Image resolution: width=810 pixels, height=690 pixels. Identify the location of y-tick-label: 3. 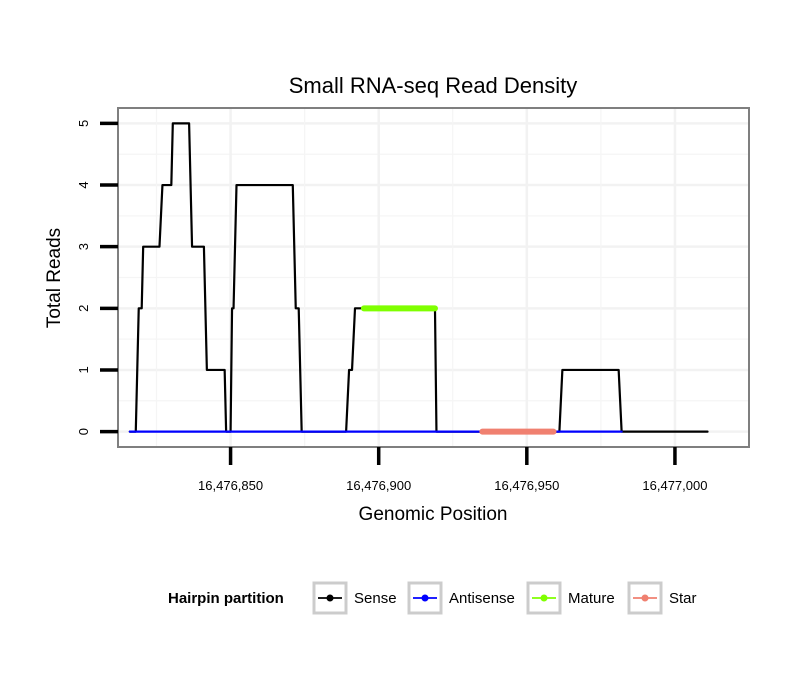
(83, 246).